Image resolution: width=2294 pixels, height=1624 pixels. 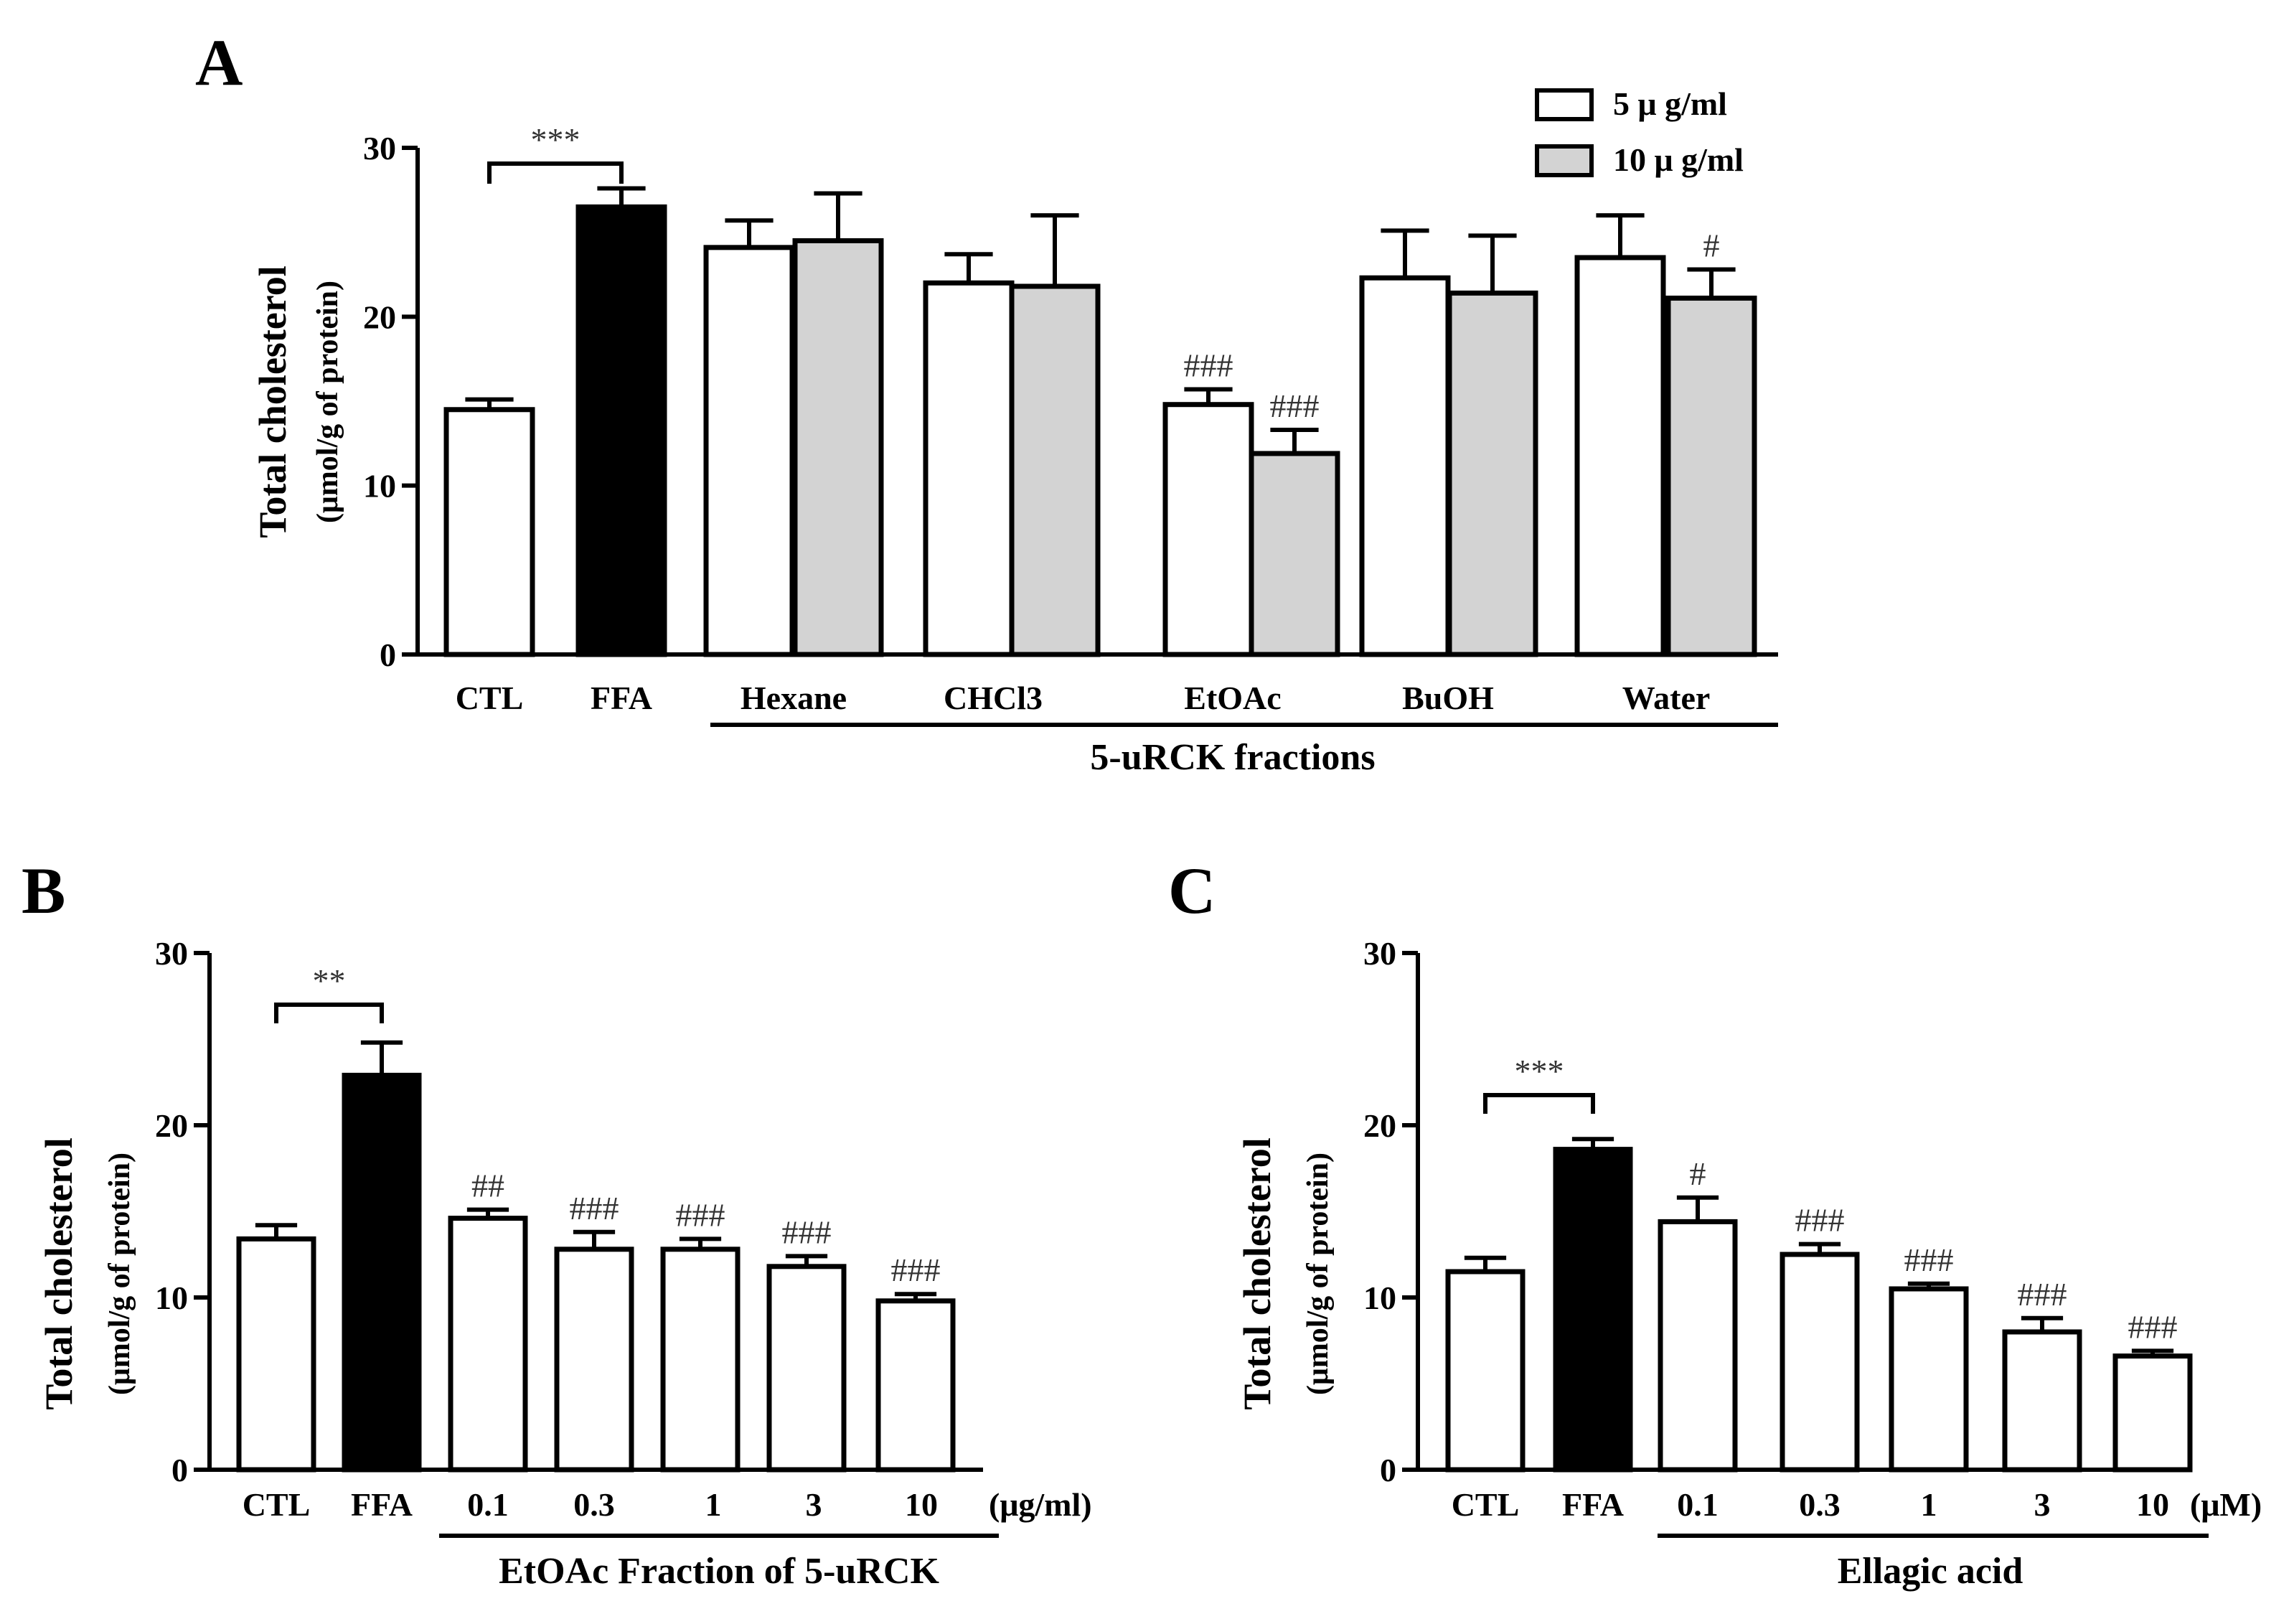 I want to click on panel-c-category-label: CTL, so click(x=1486, y=1505).